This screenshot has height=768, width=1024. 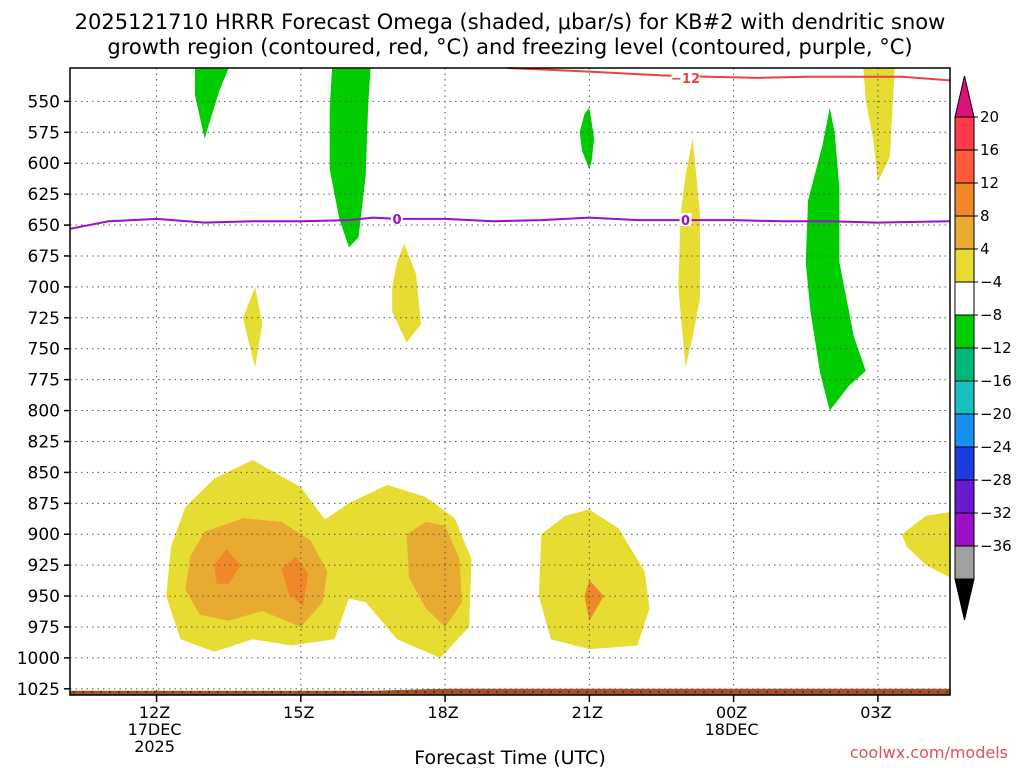 What do you see at coordinates (154, 712) in the screenshot?
I see `x-tick-label: 12Z` at bounding box center [154, 712].